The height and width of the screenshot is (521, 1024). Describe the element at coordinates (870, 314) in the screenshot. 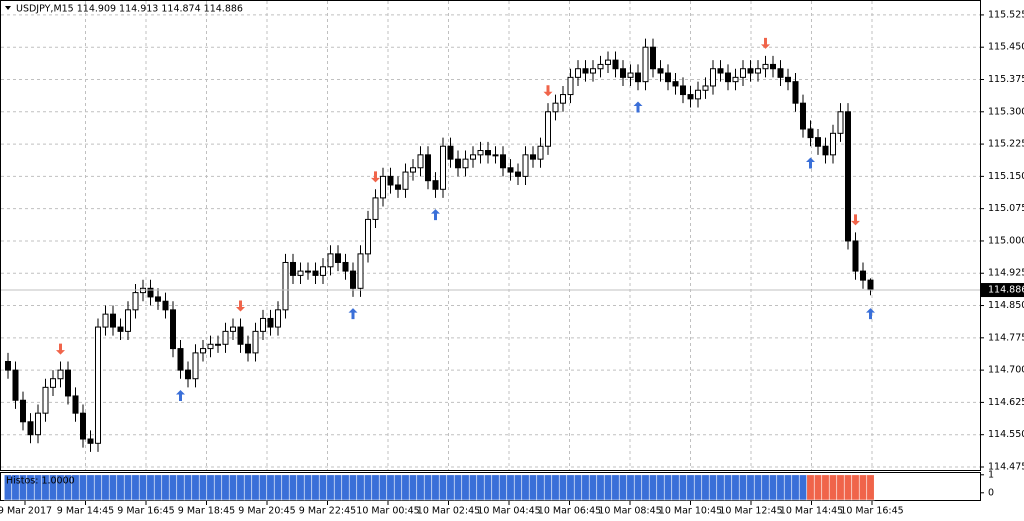

I see `buy-arrow` at that location.